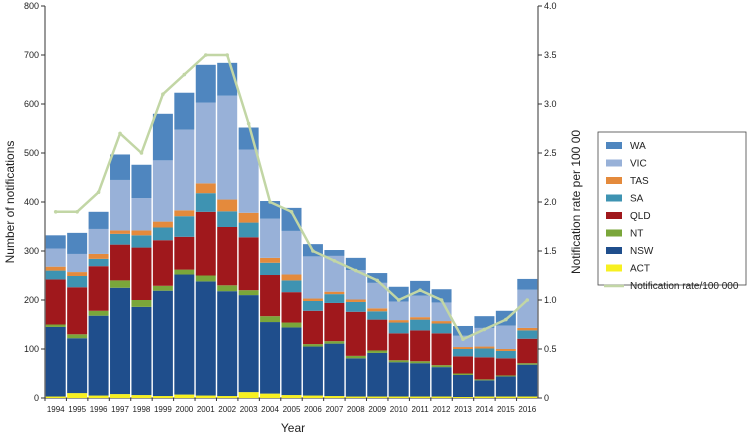 Image resolution: width=750 pixels, height=434 pixels. What do you see at coordinates (576, 202) in the screenshot?
I see `y2-axis-title: Notification rate per 100 00` at bounding box center [576, 202].